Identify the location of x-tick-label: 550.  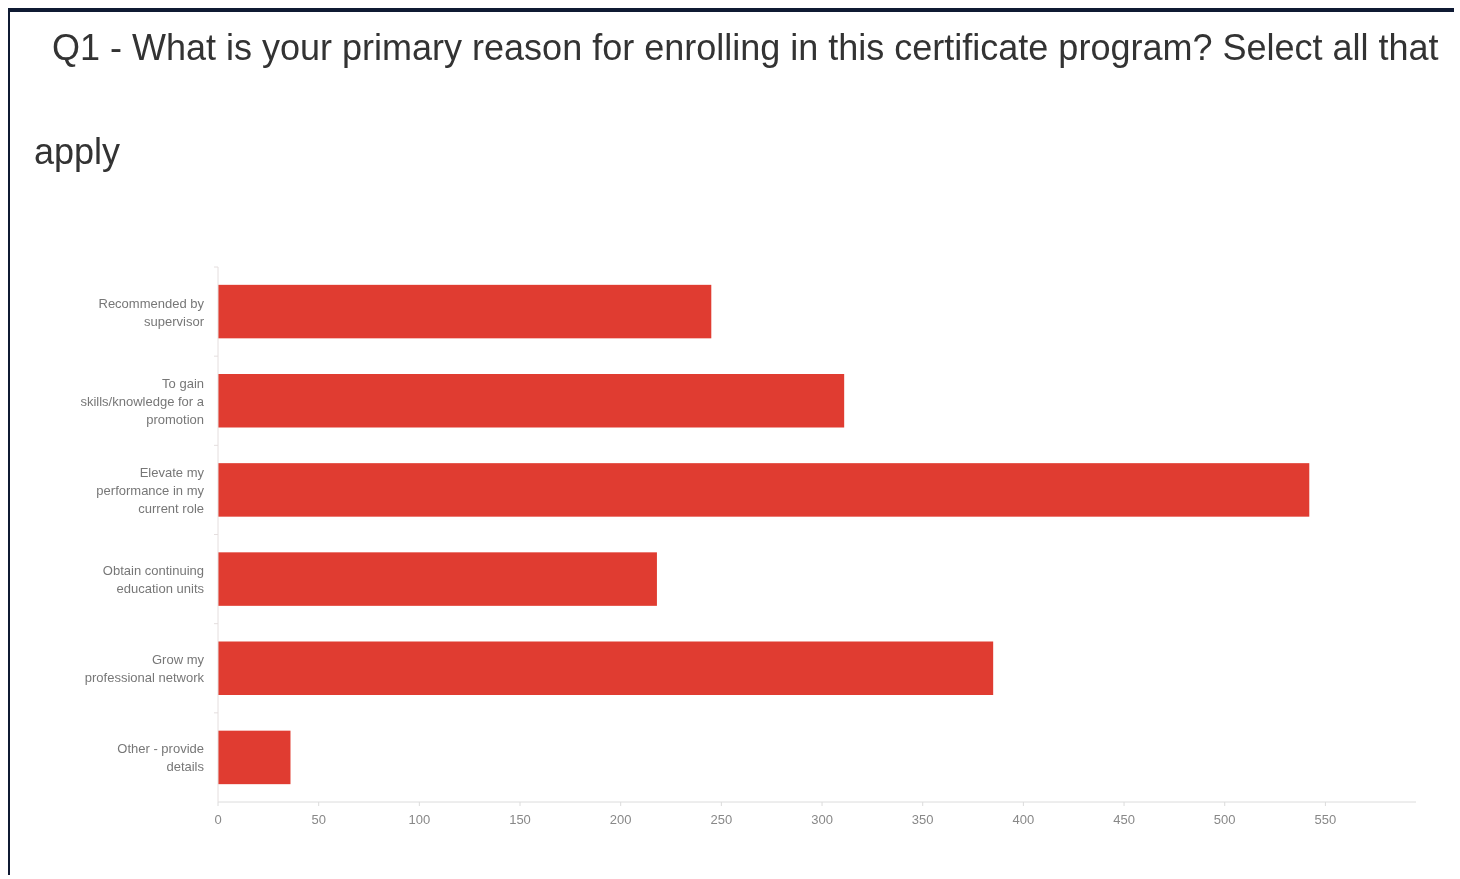
(1325, 819).